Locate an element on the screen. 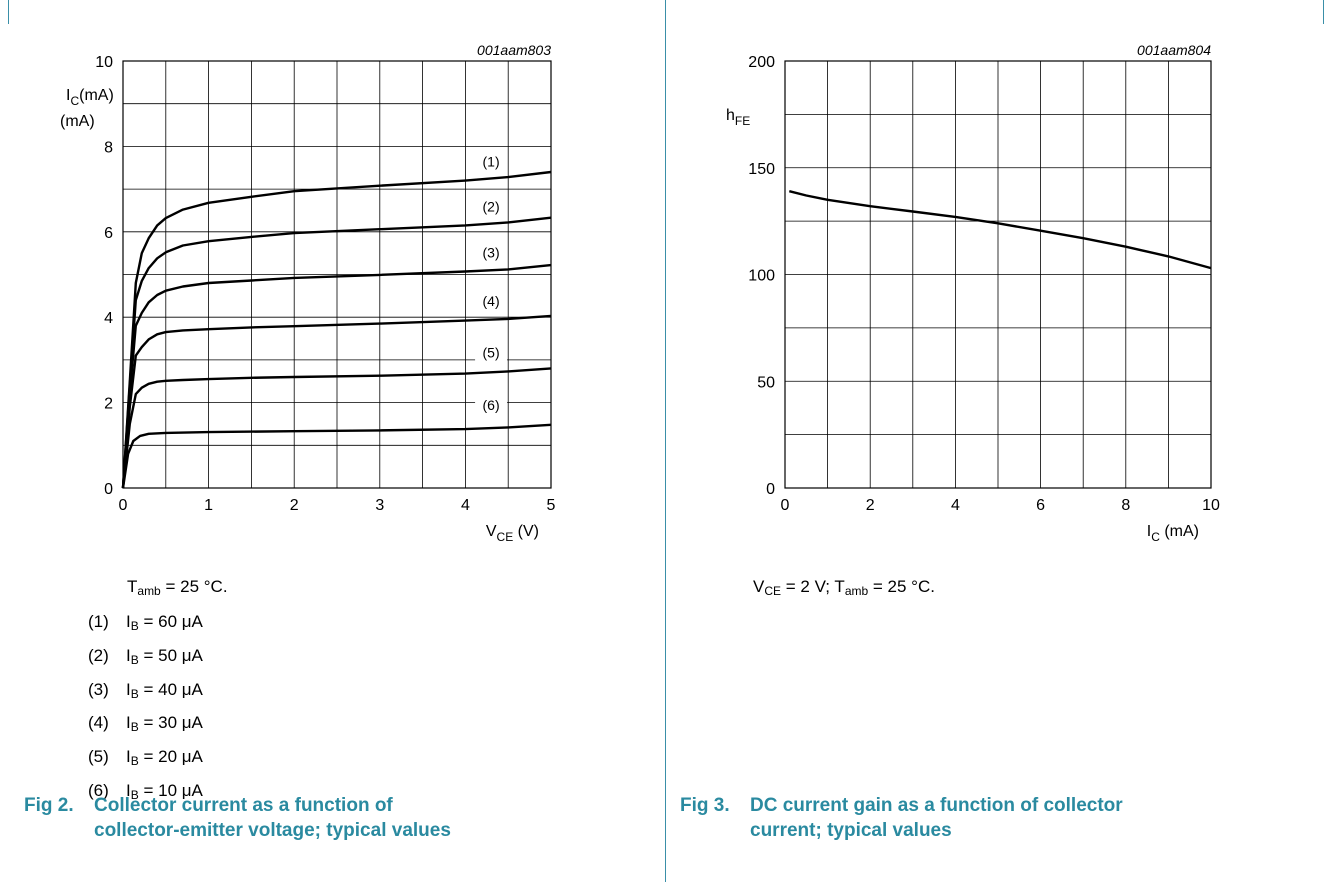 Image resolution: width=1332 pixels, height=882 pixels. y-axis-title: IC(mA) is located at coordinates (90, 97).